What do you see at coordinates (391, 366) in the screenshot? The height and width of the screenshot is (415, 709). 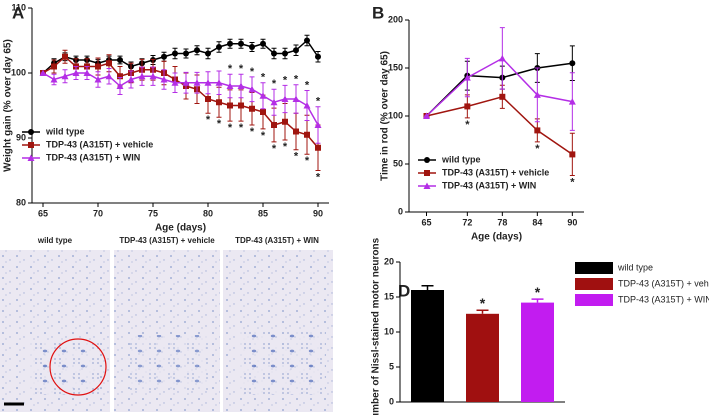 I see `y-tick-label: 5` at bounding box center [391, 366].